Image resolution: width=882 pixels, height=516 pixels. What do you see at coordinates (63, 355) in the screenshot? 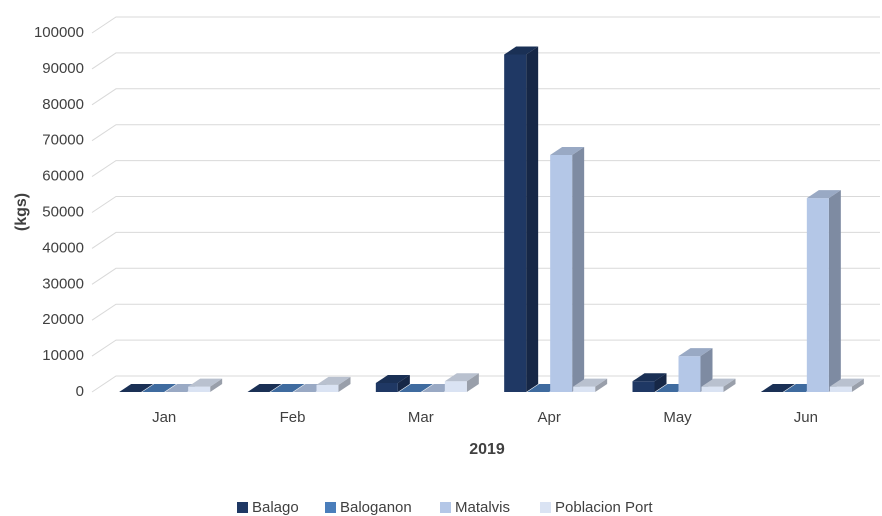
I see `y-tick-label: 10000` at bounding box center [63, 355].